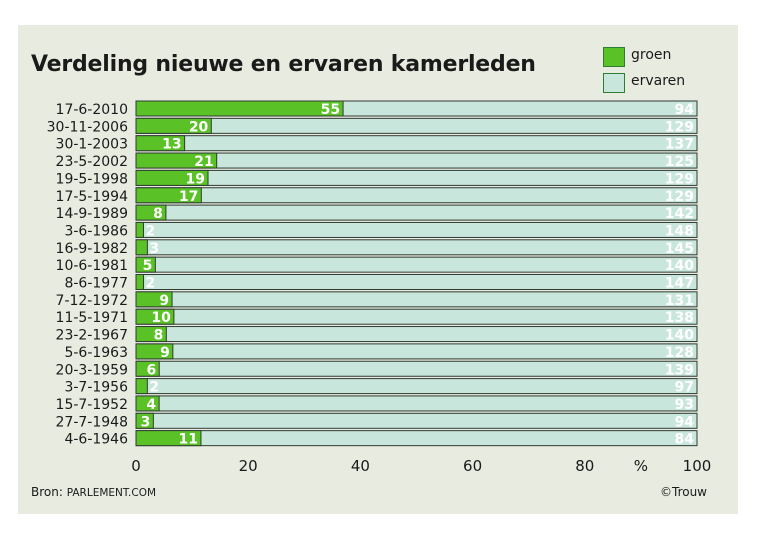 This screenshot has height=534, width=763. What do you see at coordinates (360, 466) in the screenshot?
I see `x-tick-label: 40` at bounding box center [360, 466].